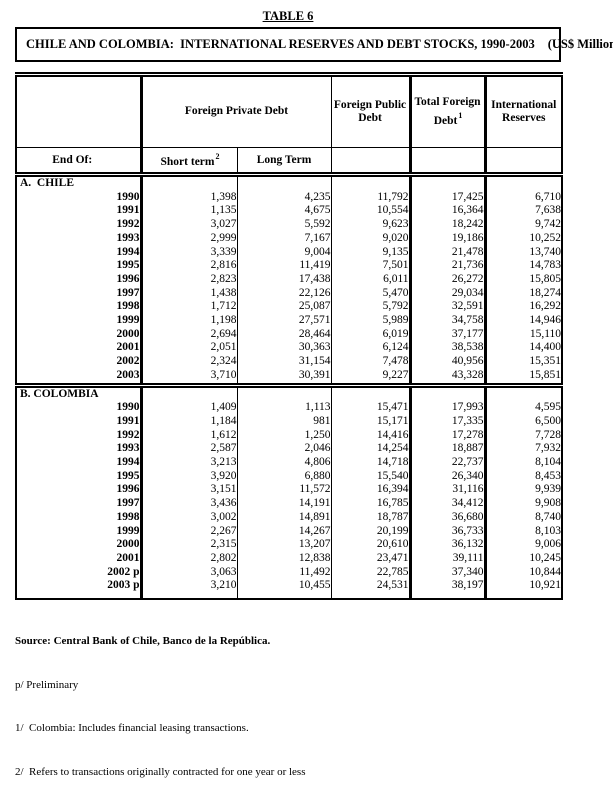 Image resolution: width=613 pixels, height=808 pixels. What do you see at coordinates (217, 156) in the screenshot?
I see `short-term-footnote-marker: 2` at bounding box center [217, 156].